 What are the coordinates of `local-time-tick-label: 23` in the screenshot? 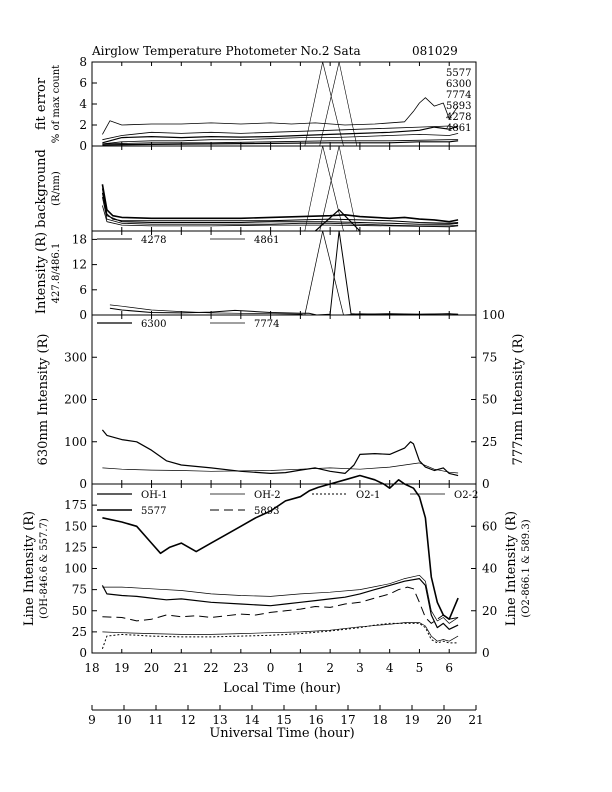 It's located at (240, 668).